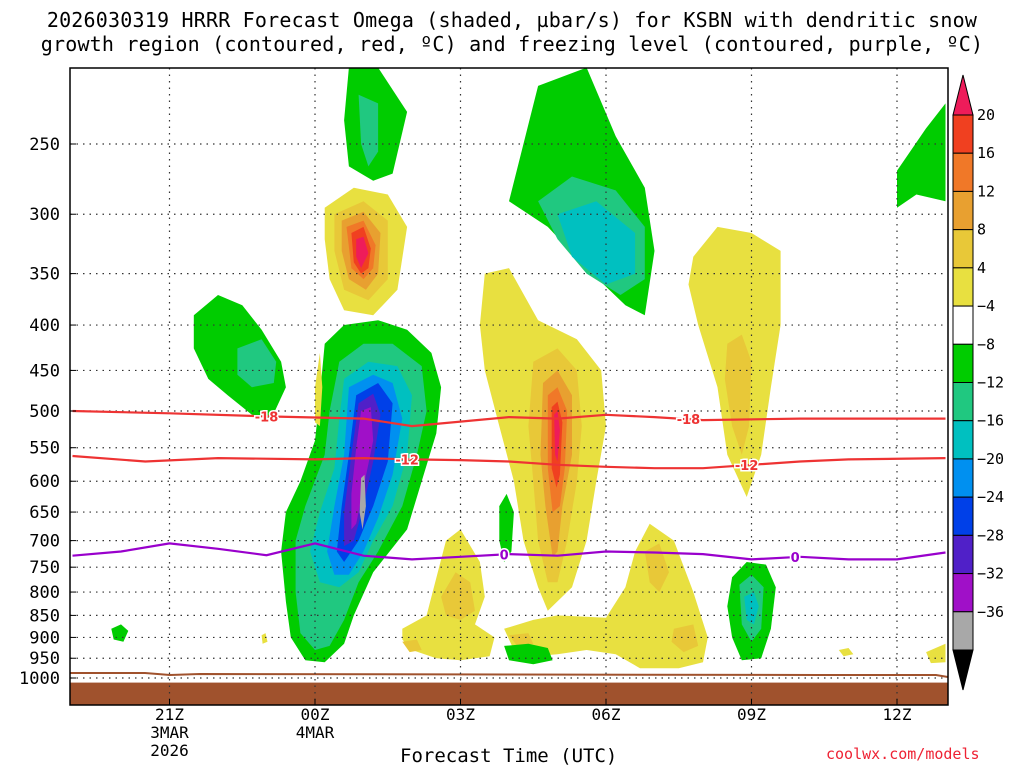 The height and width of the screenshot is (768, 1024). What do you see at coordinates (44, 275) in the screenshot?
I see `ytick-label-350: 350` at bounding box center [44, 275].